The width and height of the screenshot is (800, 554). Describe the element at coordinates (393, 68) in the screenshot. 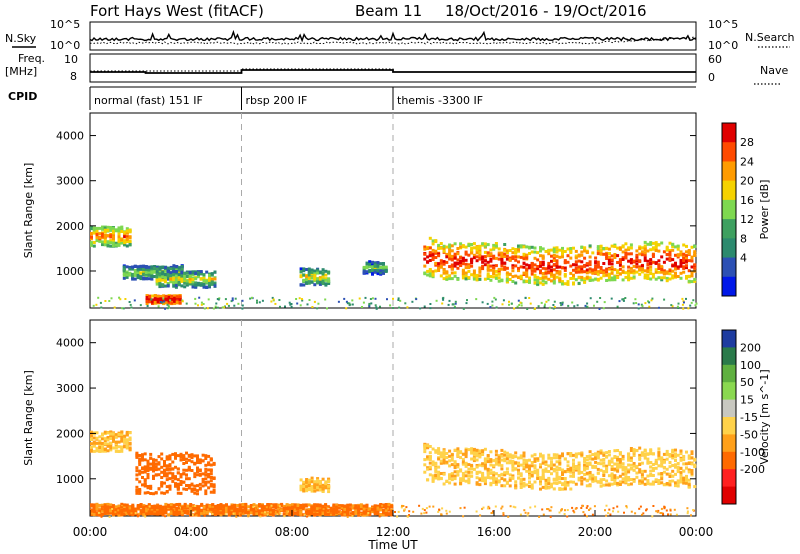

I see `freq-panel-frame` at that location.